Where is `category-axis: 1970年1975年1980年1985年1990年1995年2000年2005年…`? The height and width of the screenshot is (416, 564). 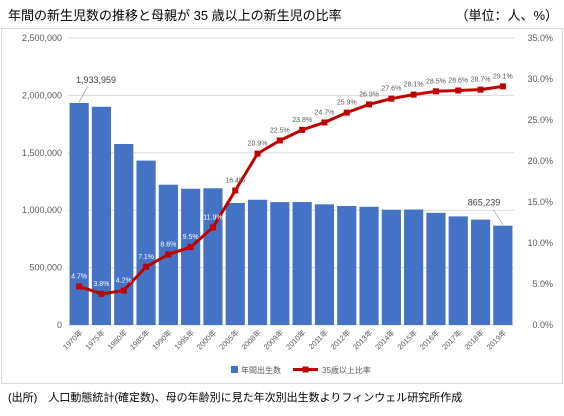
category-axis: 1970年1975年1980年1985年1990年1995年2000年2005年… is located at coordinates (284, 339).